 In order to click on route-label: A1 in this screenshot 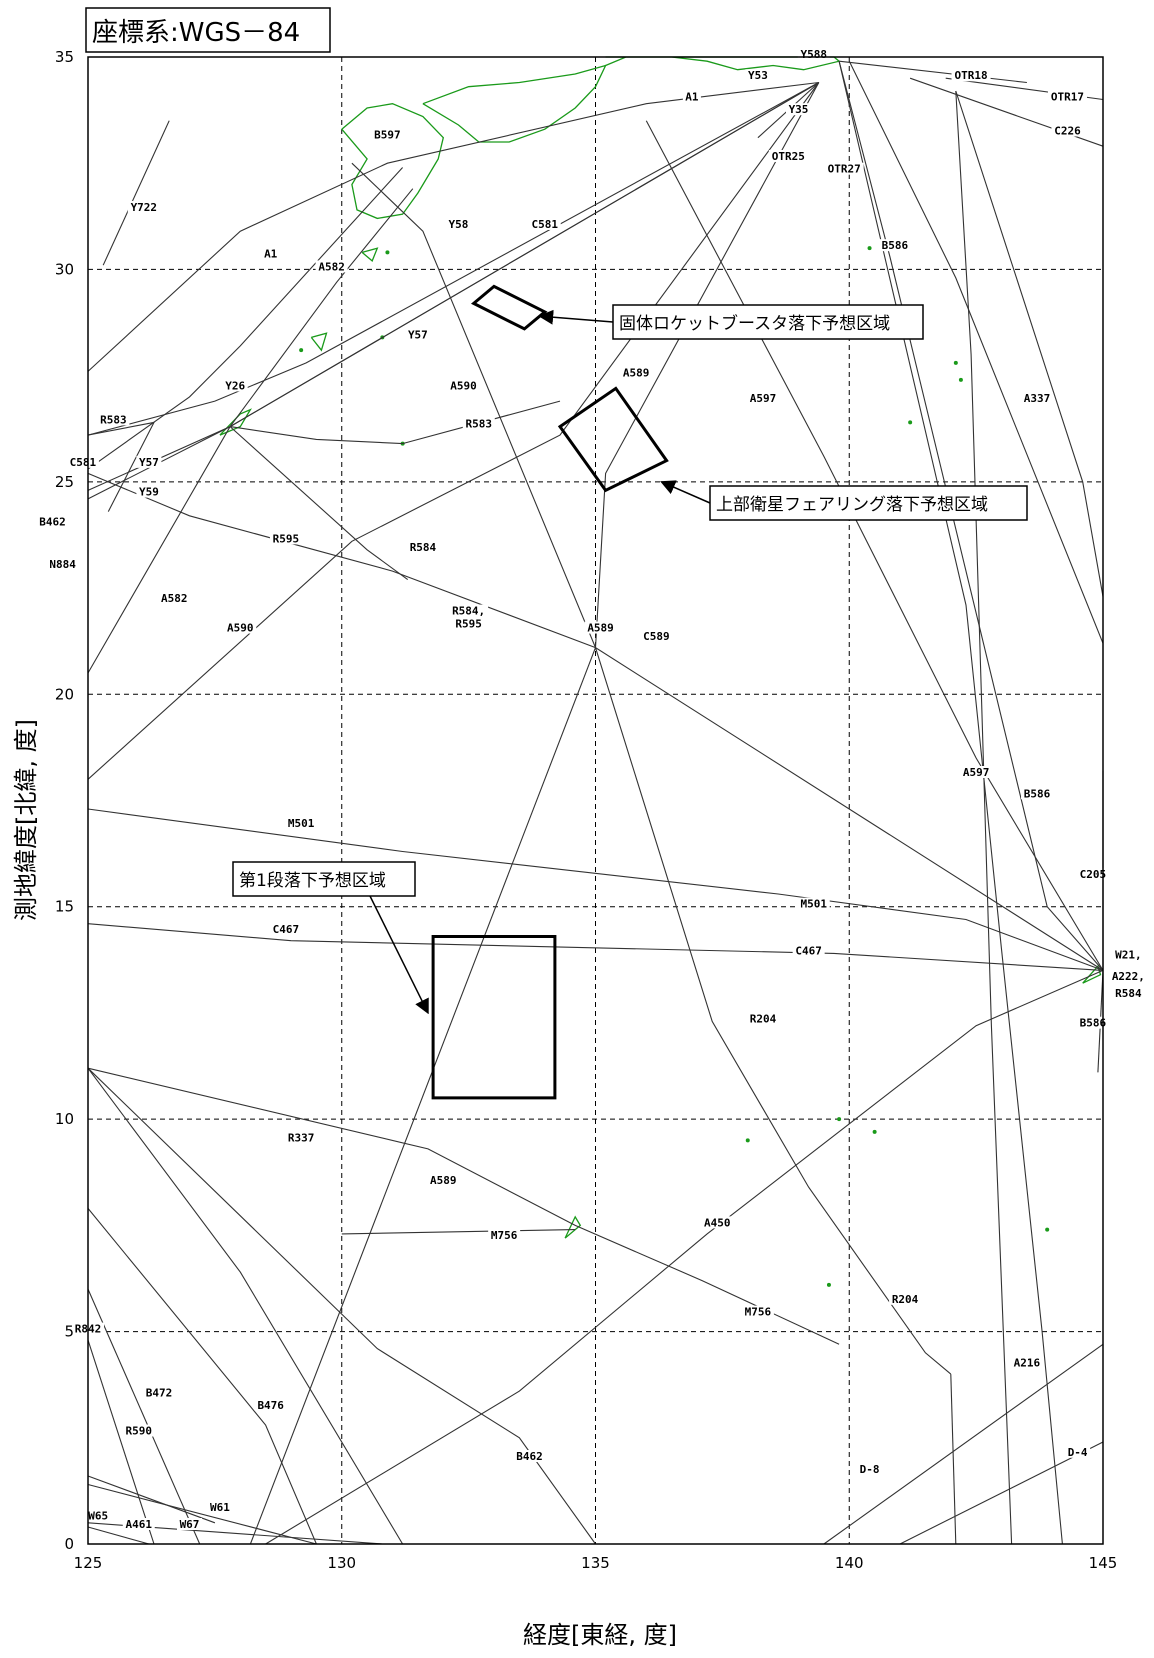, I will do `click(692, 96)`.